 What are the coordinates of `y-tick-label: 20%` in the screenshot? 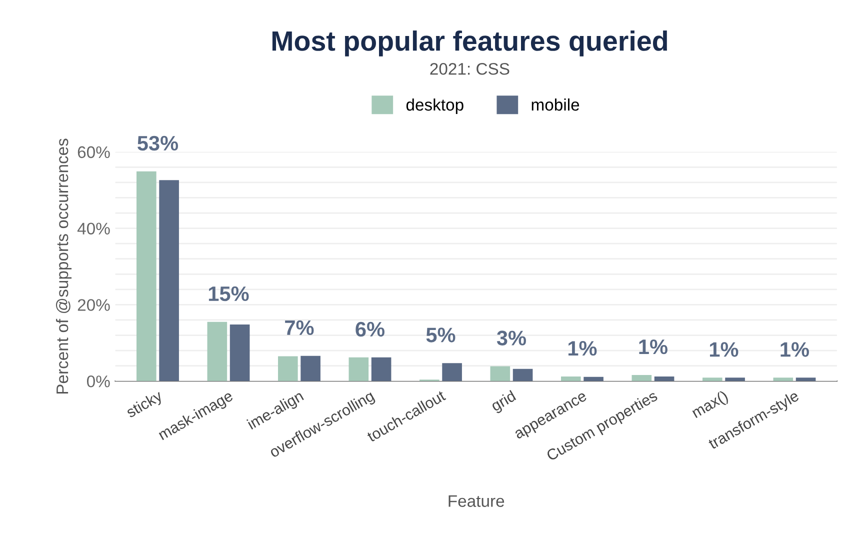 It's located at (94, 305).